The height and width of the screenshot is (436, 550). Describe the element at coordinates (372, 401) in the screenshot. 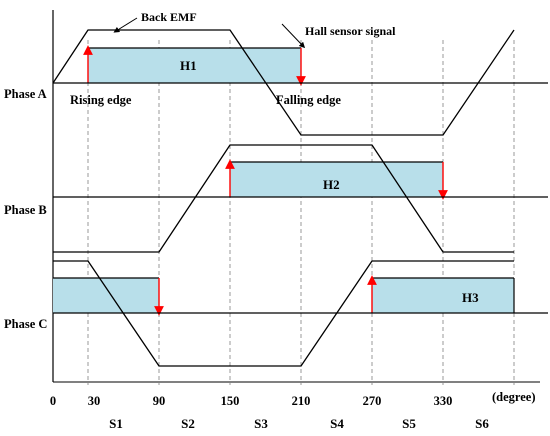

I see `tick-label-270: 270` at that location.